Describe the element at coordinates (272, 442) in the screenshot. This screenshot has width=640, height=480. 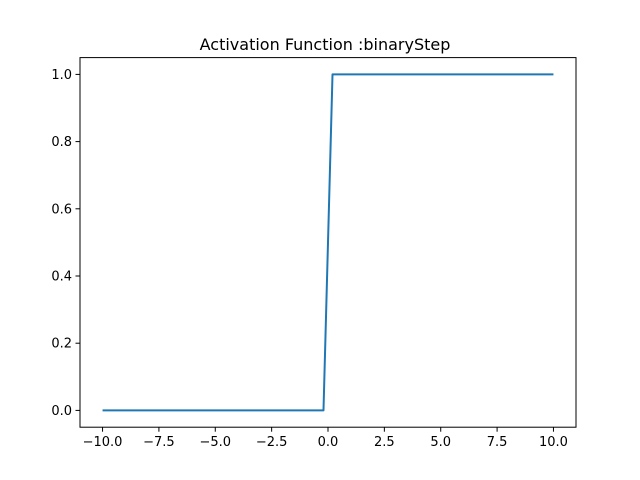
I see `x-tick-label: −2.5` at that location.